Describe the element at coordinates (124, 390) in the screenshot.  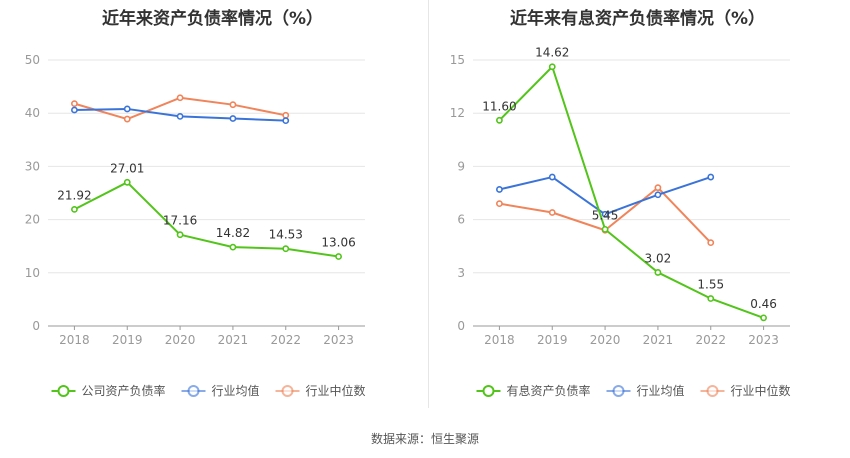
I see `legend-label: 公司资产负债率` at that location.